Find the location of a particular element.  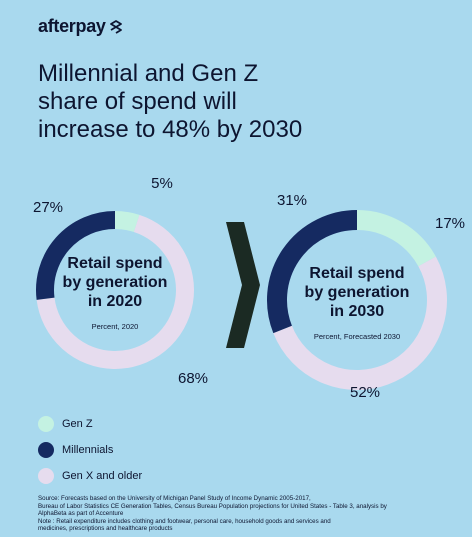

data-label-gen-x-and-older: 68% is located at coordinates (193, 378).